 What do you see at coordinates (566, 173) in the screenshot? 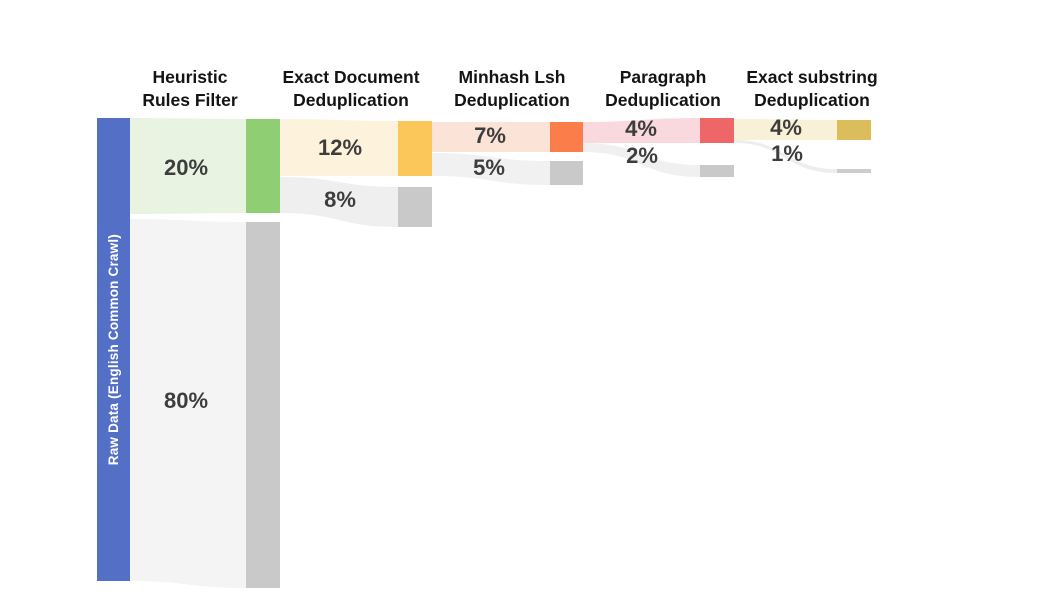
I see `minhash-lsh-deduplication-removed-node` at bounding box center [566, 173].